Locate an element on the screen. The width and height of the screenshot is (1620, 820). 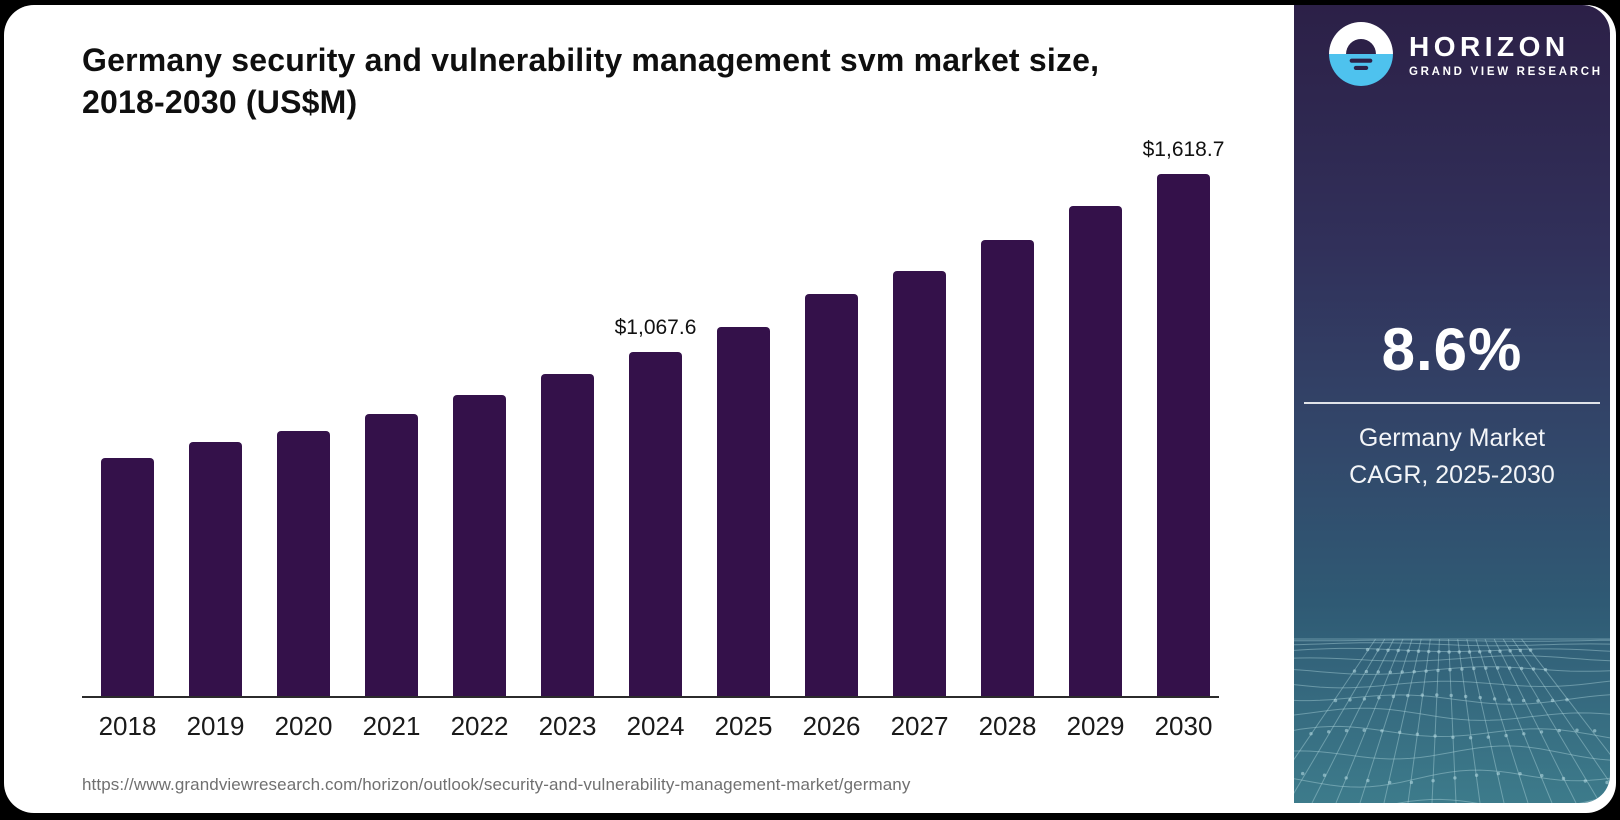
bar-column-2027 is located at coordinates (919, 435).